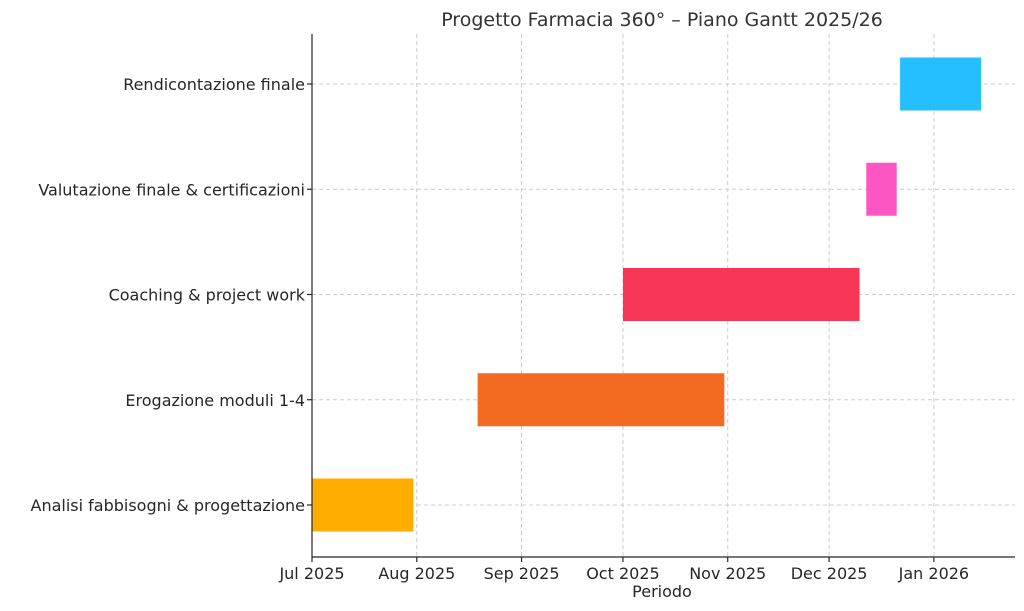 The width and height of the screenshot is (1024, 611). I want to click on y-tick-label: Coaching & project work, so click(207, 295).